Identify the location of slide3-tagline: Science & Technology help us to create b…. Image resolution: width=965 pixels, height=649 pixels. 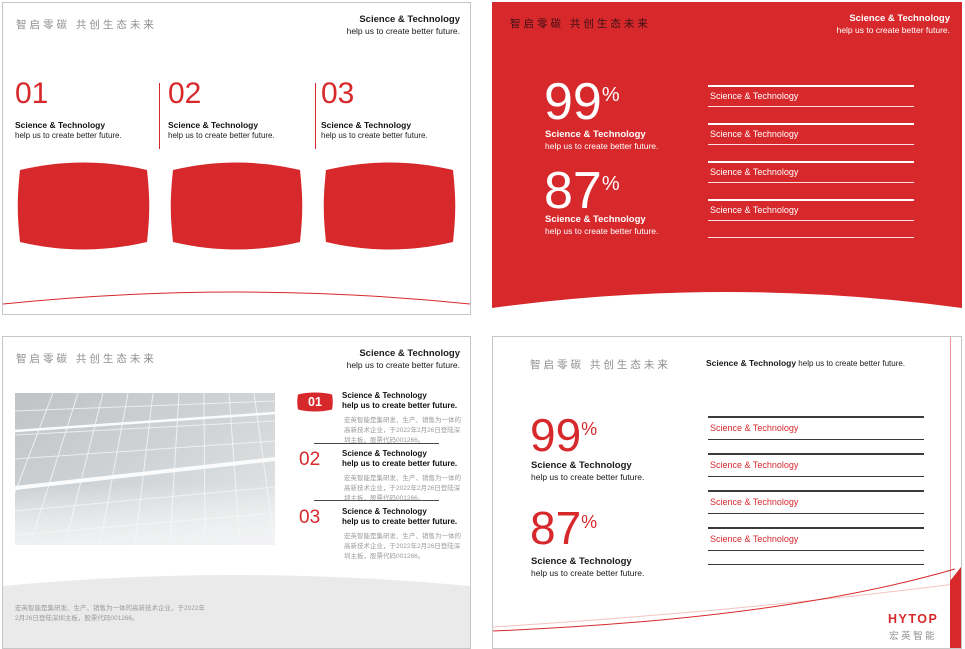
(403, 359).